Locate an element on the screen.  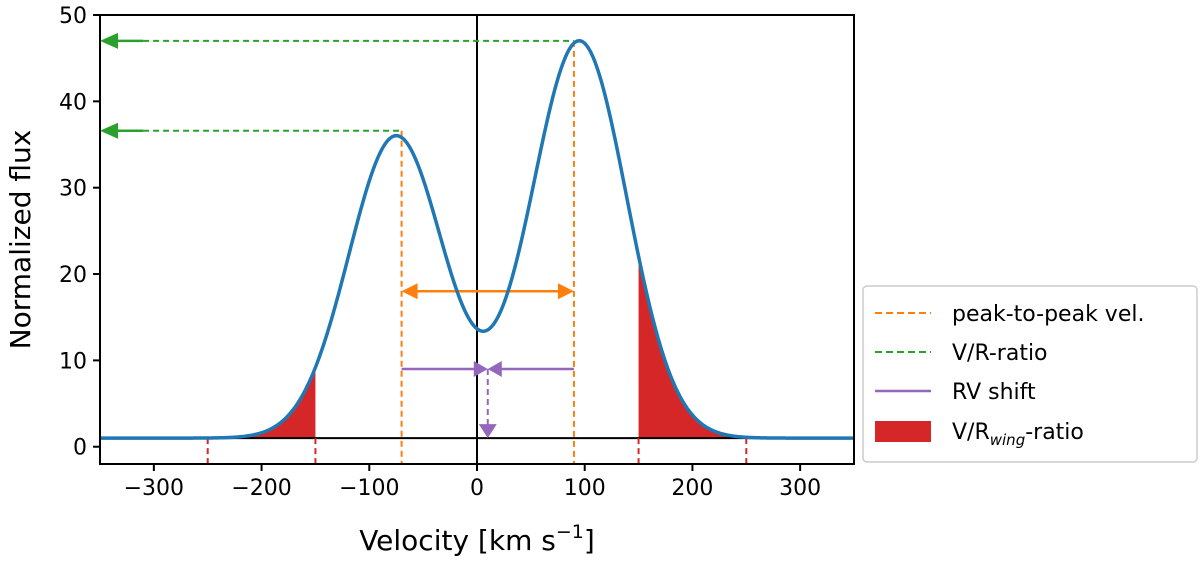
y-tick-label-0: 0 is located at coordinates (80, 448).